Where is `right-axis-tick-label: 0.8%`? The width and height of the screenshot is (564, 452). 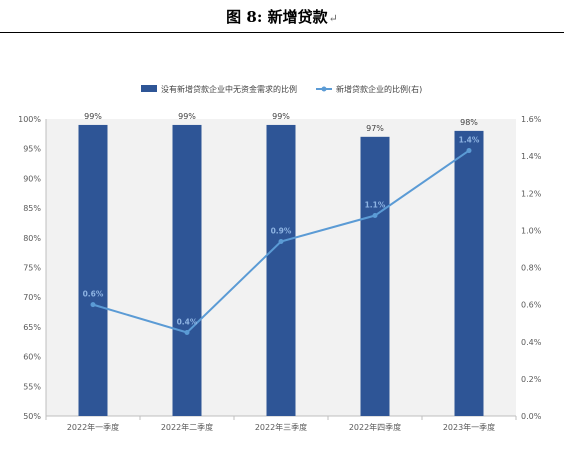 right-axis-tick-label: 0.8% is located at coordinates (531, 268).